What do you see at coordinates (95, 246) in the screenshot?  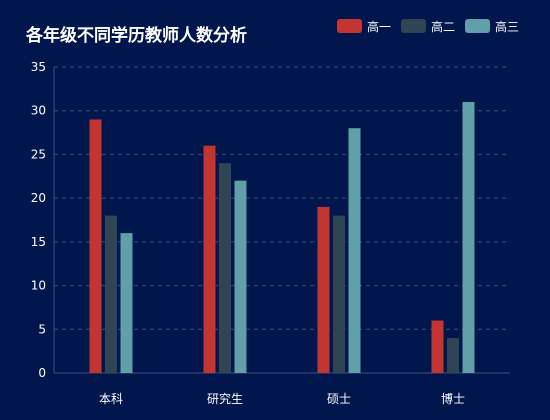 I see `bar-高一-本科` at bounding box center [95, 246].